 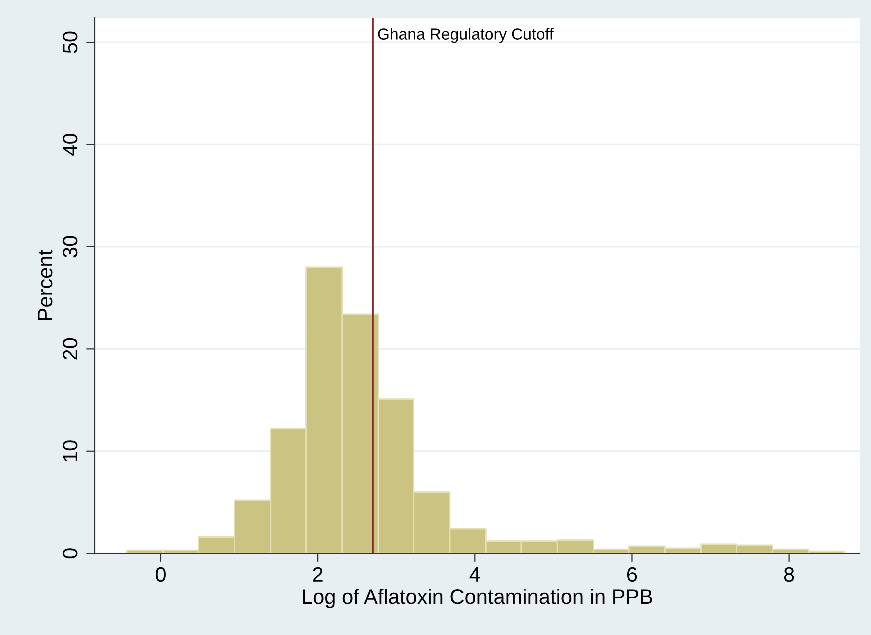 I want to click on y-tick-label: 10, so click(x=70, y=451).